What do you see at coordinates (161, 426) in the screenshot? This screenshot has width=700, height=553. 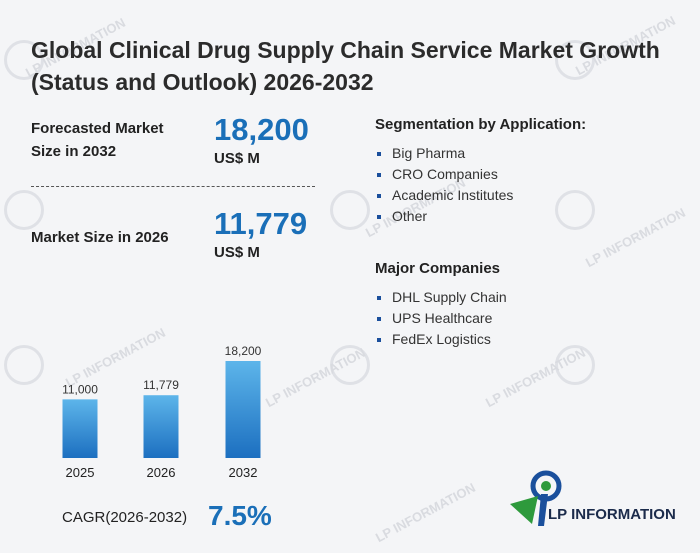 I see `bar-2026` at bounding box center [161, 426].